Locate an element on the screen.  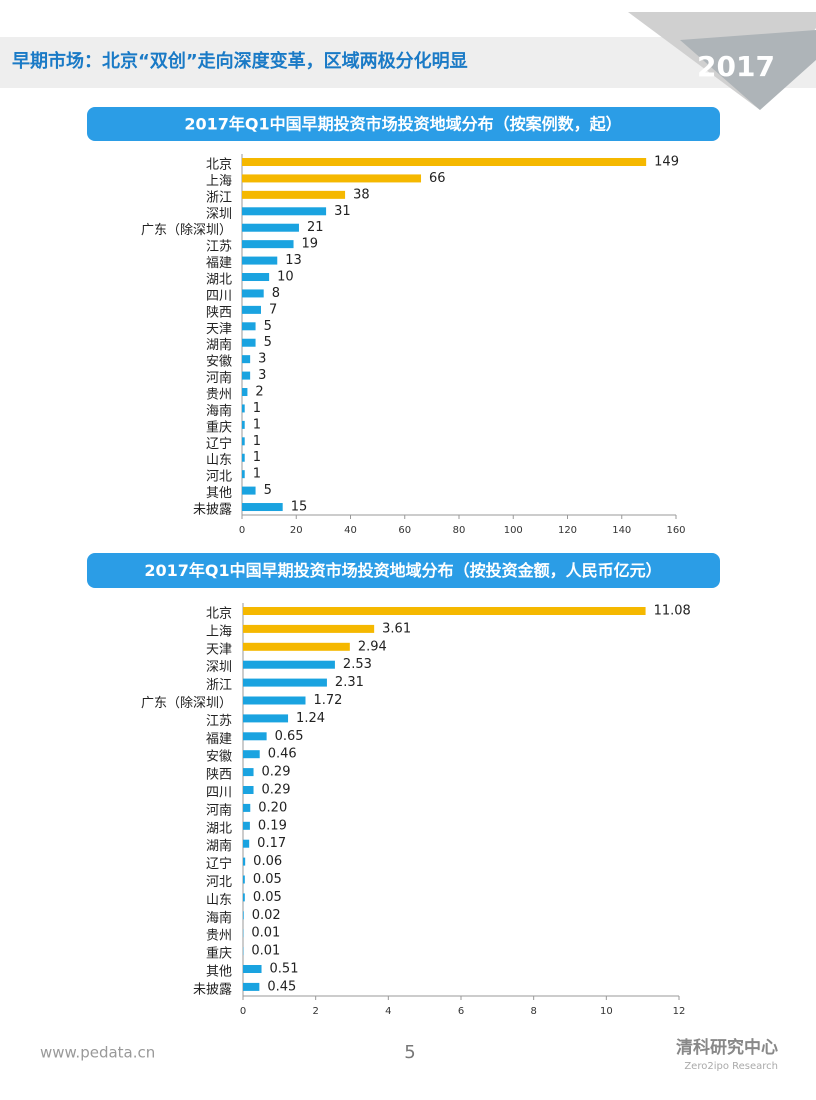
data-label: 0.51 is located at coordinates (284, 969).